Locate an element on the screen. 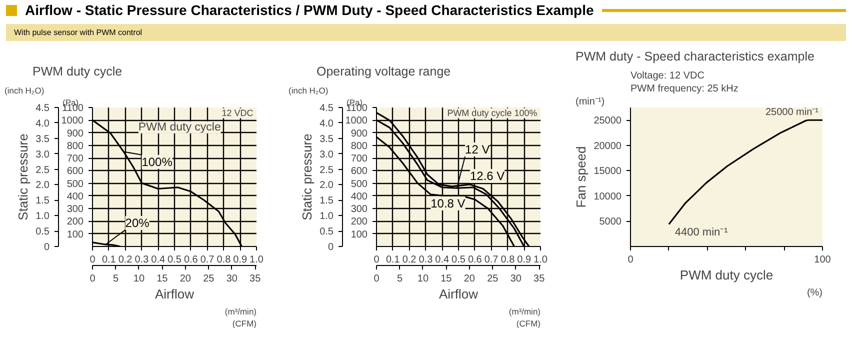 Image resolution: width=852 pixels, height=337 pixels. text: (min⁻¹) is located at coordinates (590, 102).